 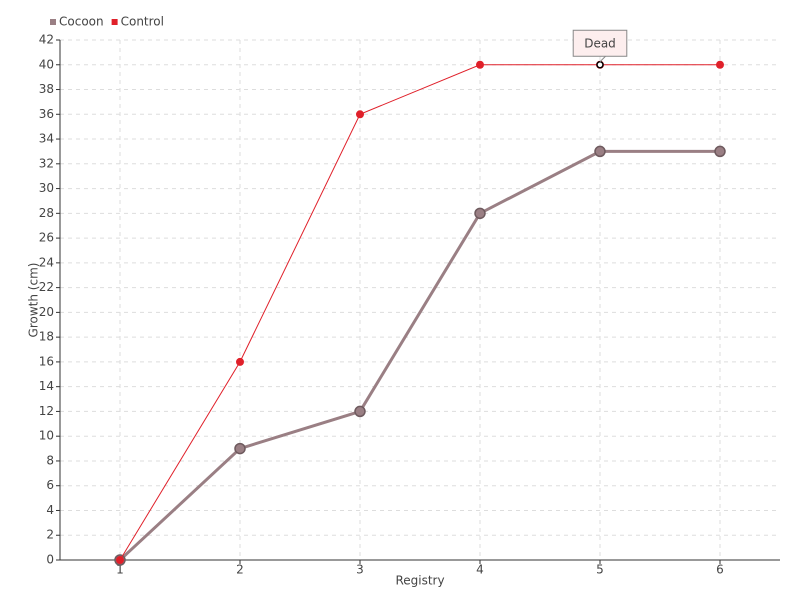 I want to click on y-tick-label: 34, so click(x=46, y=139).